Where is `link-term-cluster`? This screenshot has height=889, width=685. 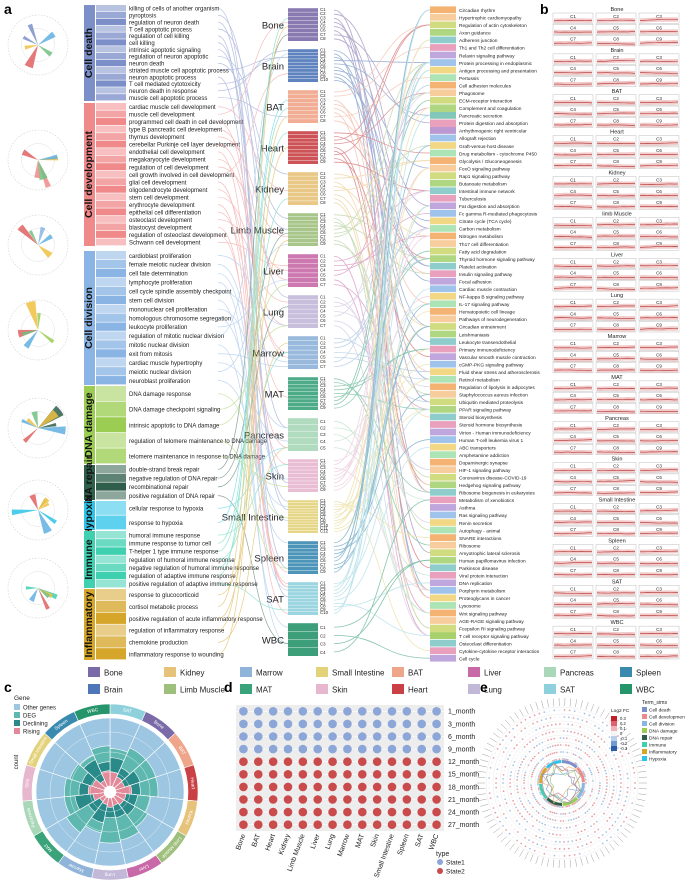
link-term-cluster is located at coordinates (253, 429).